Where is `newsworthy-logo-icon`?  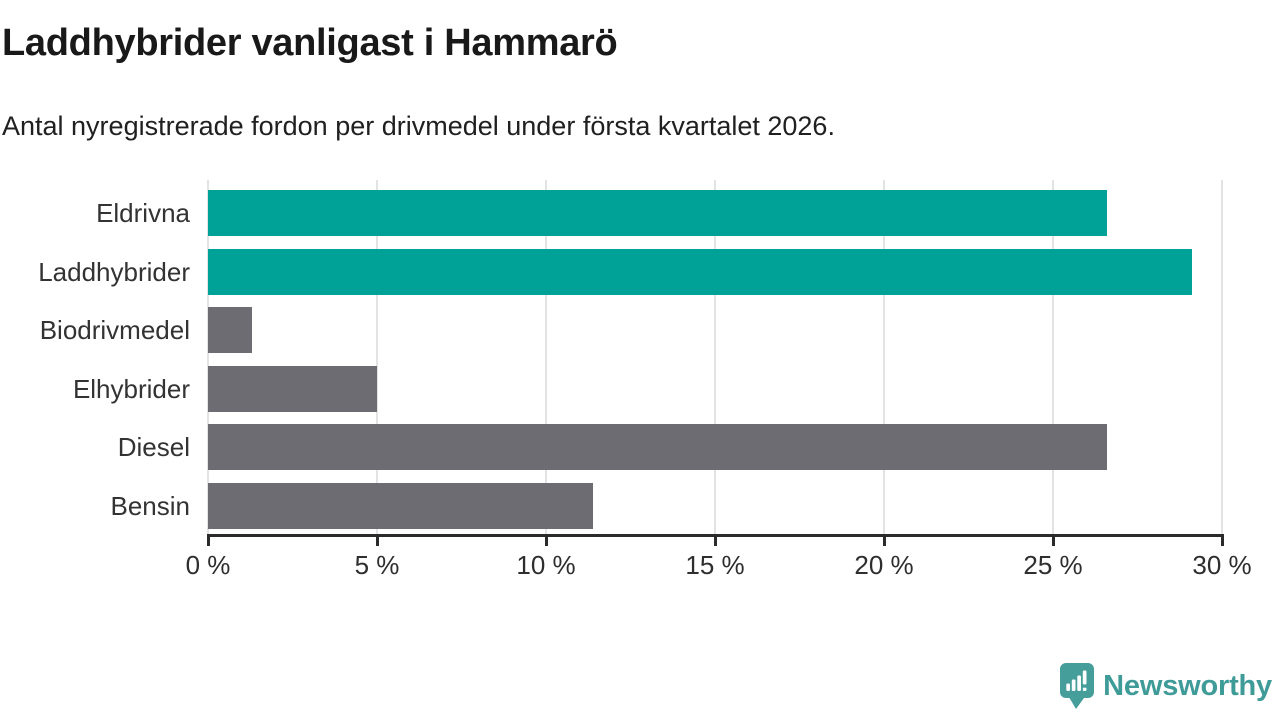
newsworthy-logo-icon is located at coordinates (1077, 686).